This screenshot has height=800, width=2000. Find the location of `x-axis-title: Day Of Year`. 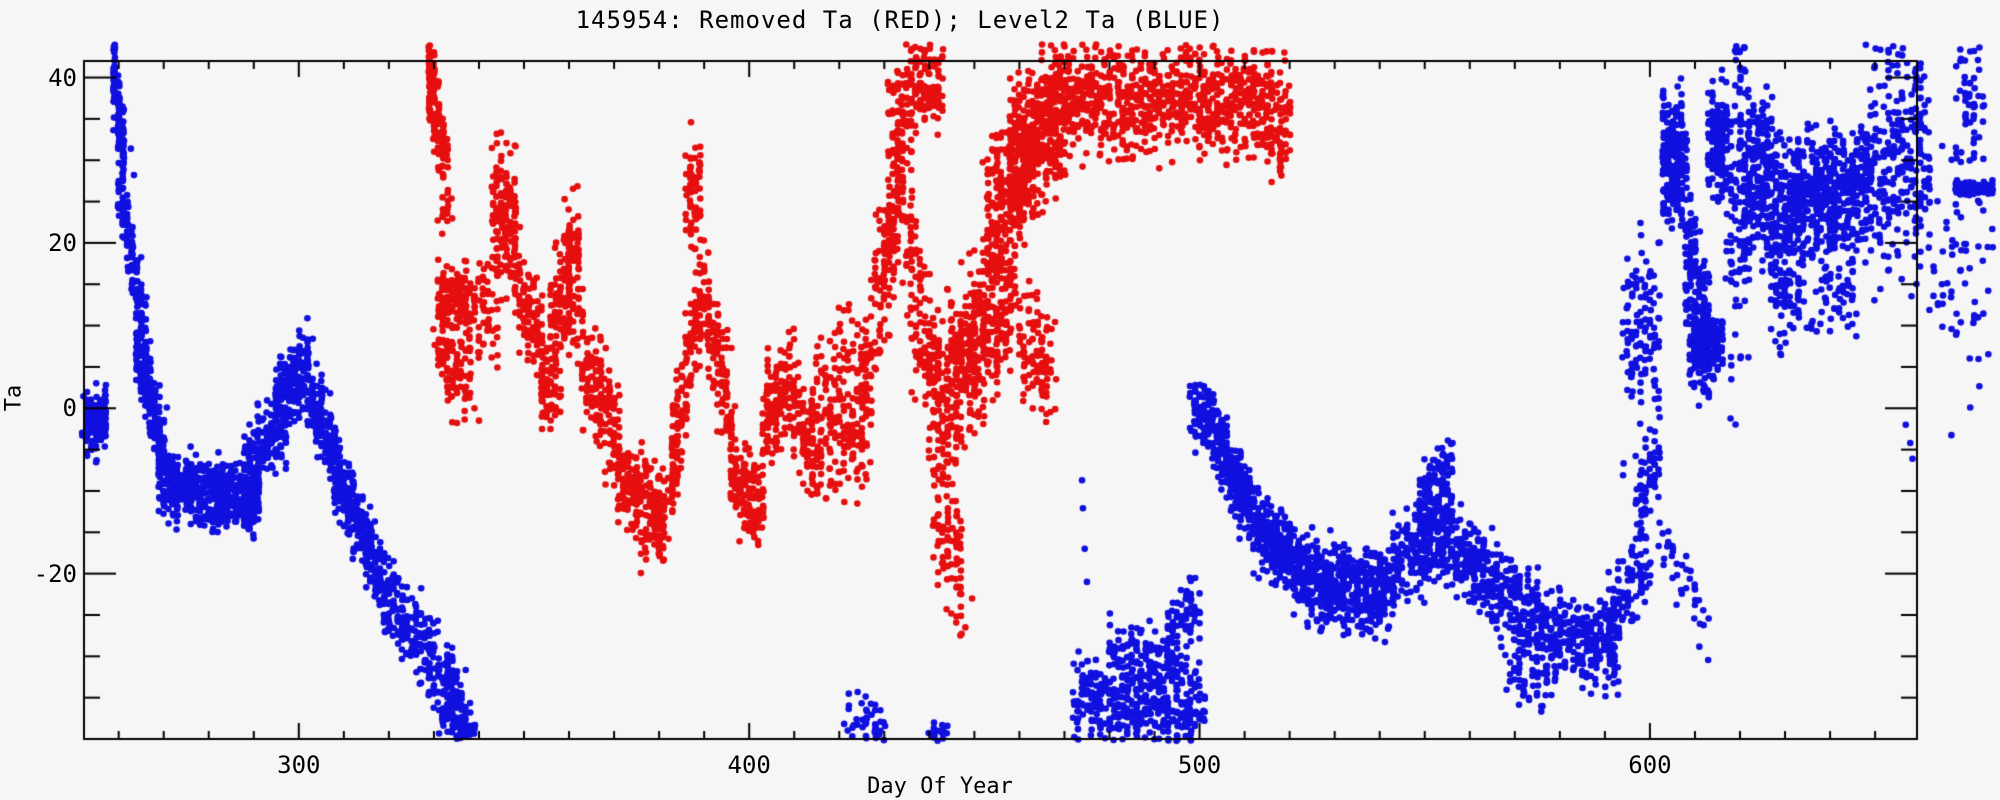

x-axis-title: Day Of Year is located at coordinates (940, 786).